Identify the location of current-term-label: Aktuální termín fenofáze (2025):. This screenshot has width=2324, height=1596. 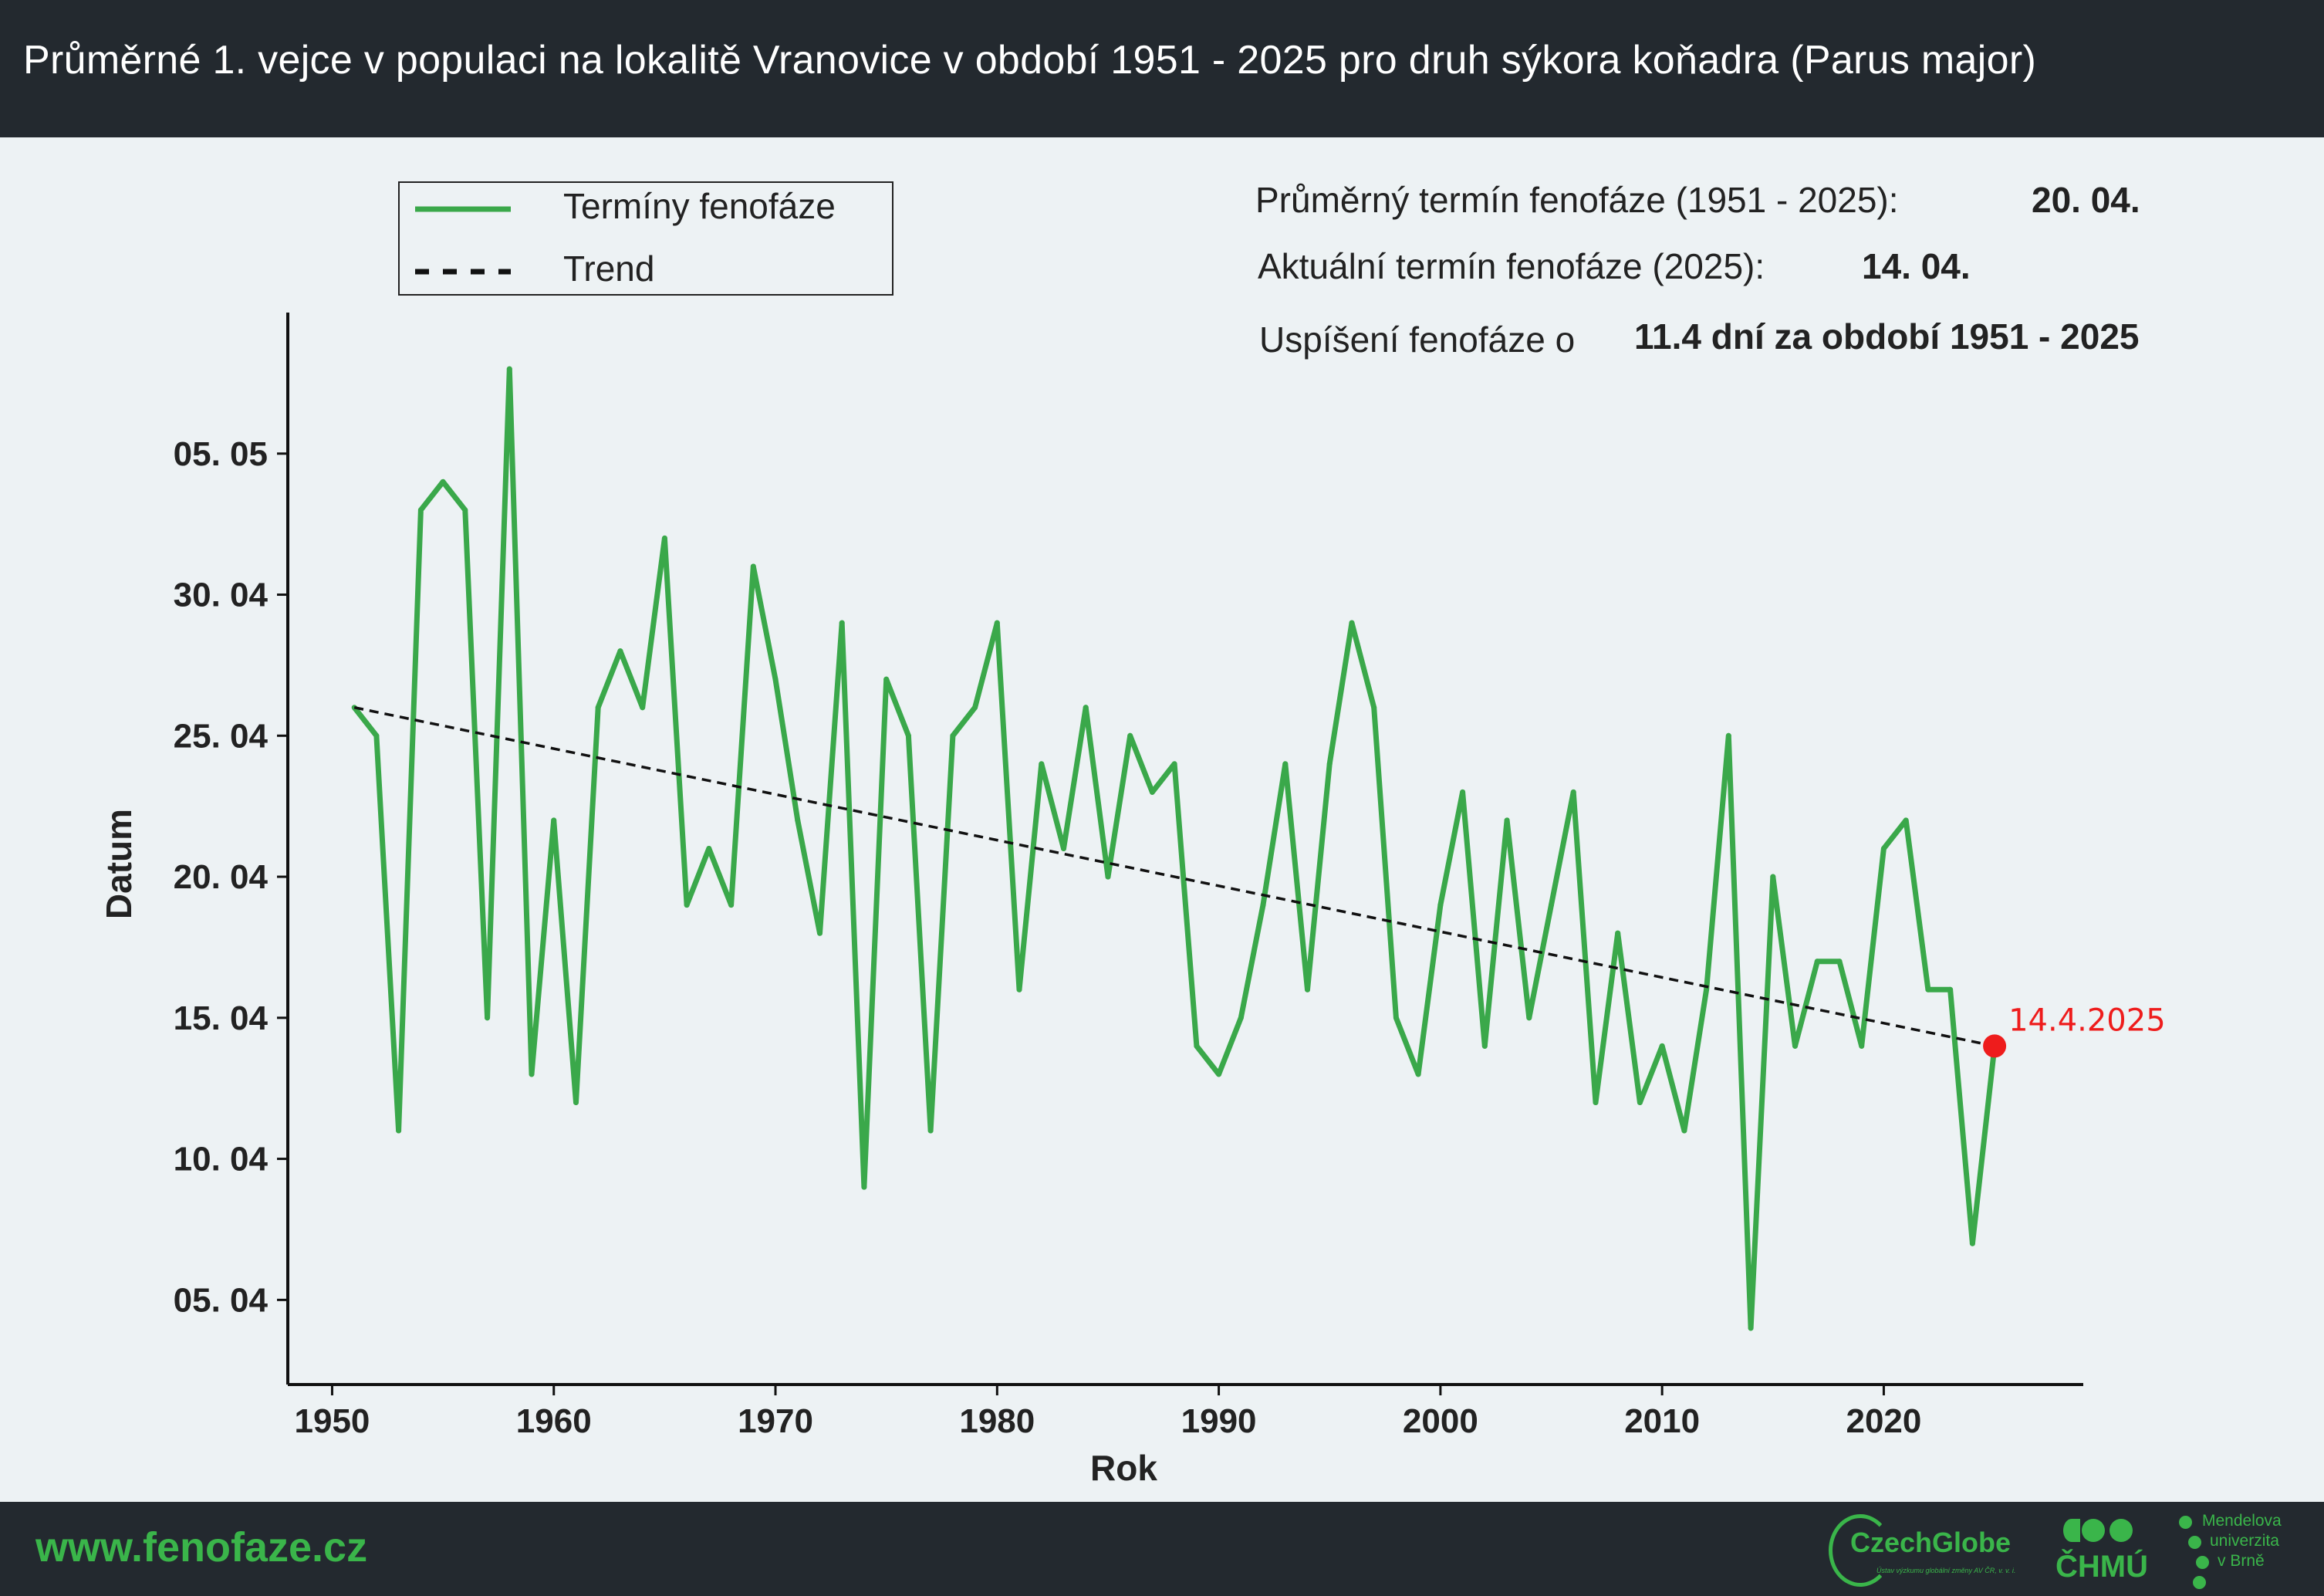
(1511, 266).